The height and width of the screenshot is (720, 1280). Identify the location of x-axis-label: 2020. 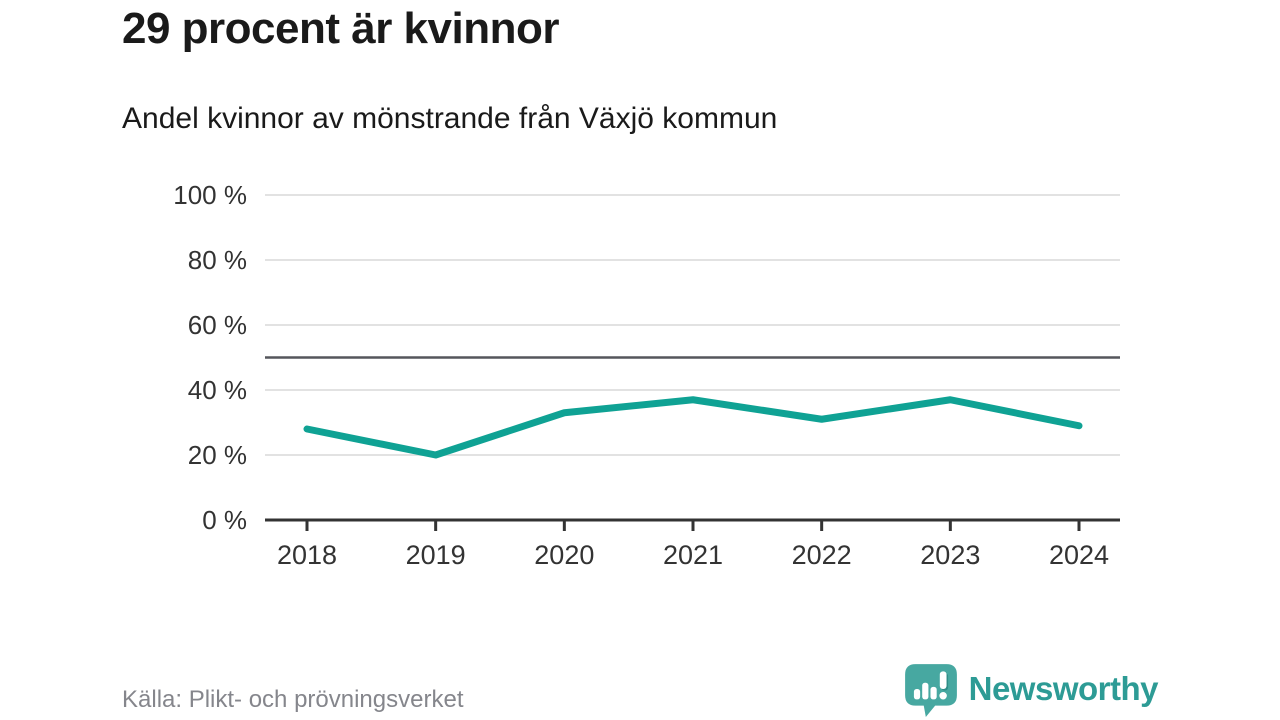
(564, 555).